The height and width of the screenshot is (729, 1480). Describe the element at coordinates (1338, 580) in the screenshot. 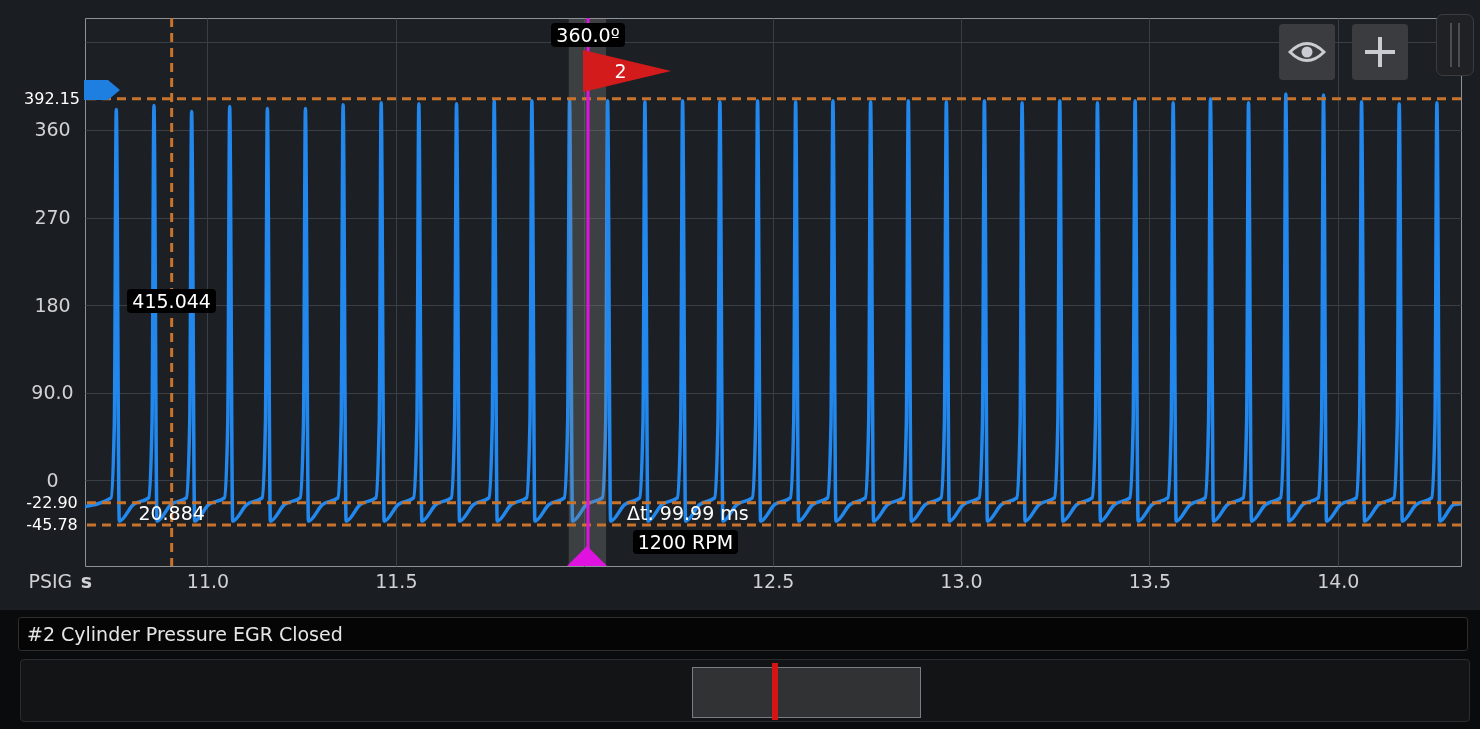

I see `x-tick-label: 14.0` at that location.